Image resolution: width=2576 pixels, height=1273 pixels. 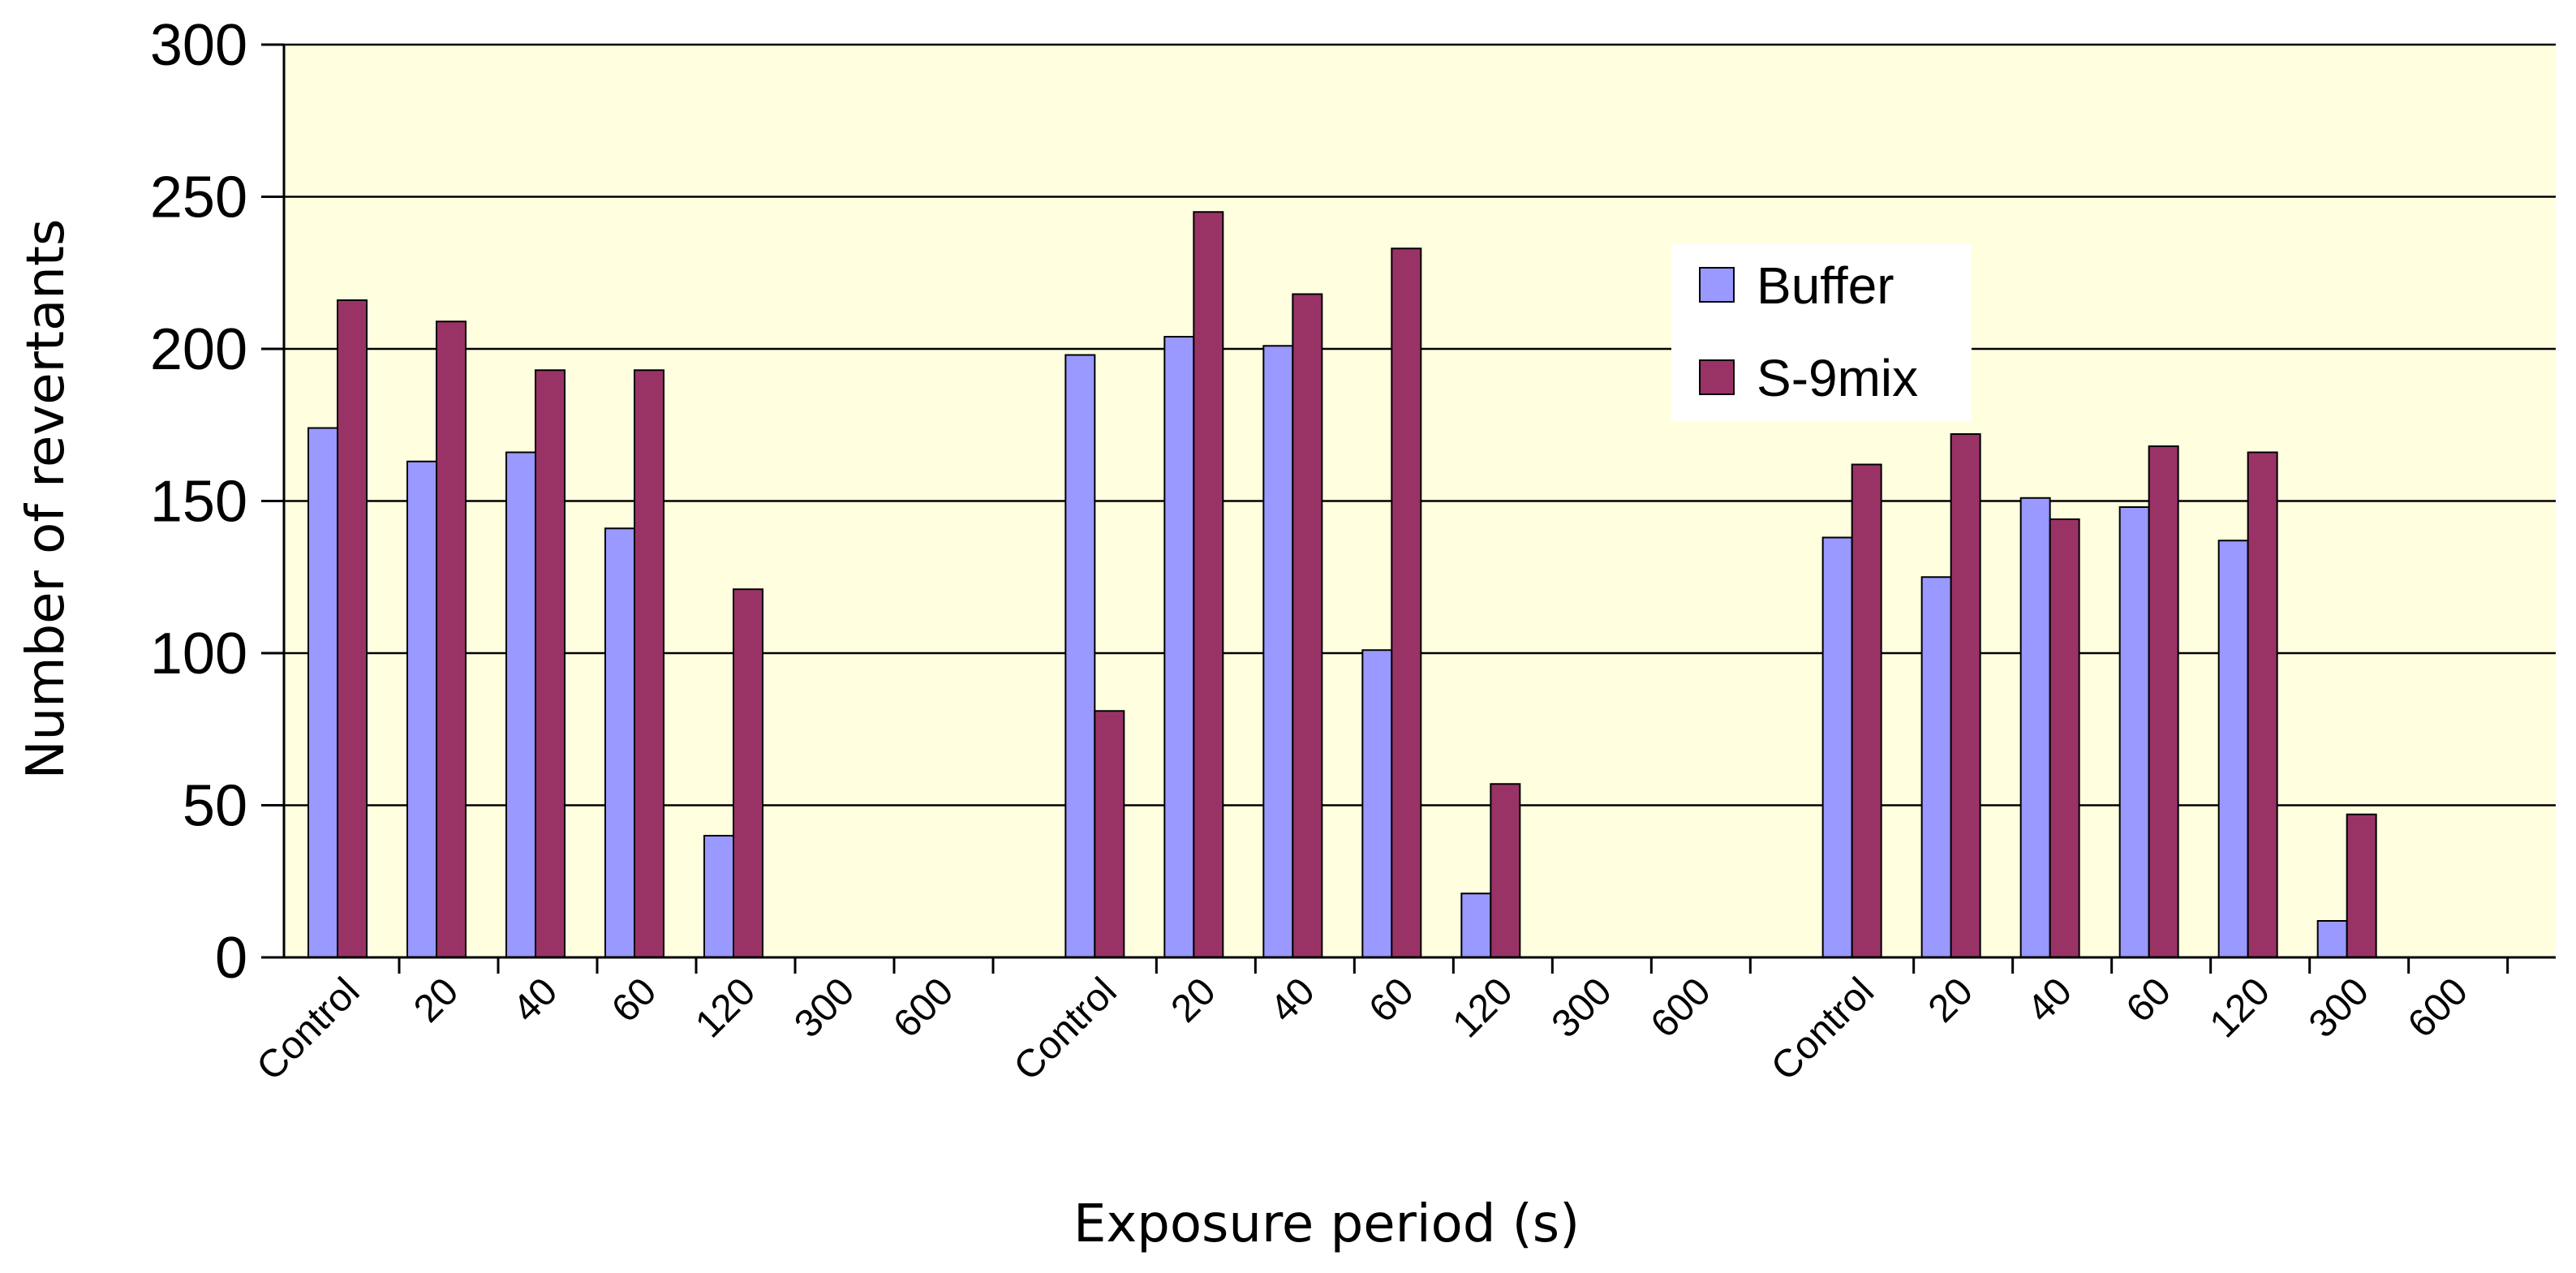 I want to click on bar-s9mix-group3-control, so click(x=1867, y=710).